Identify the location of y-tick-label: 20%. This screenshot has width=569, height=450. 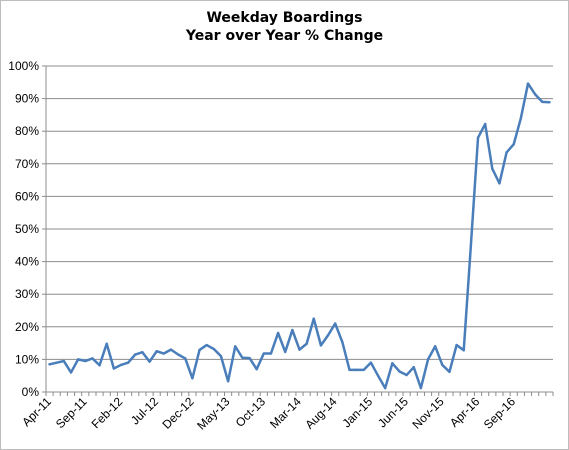
(27, 327).